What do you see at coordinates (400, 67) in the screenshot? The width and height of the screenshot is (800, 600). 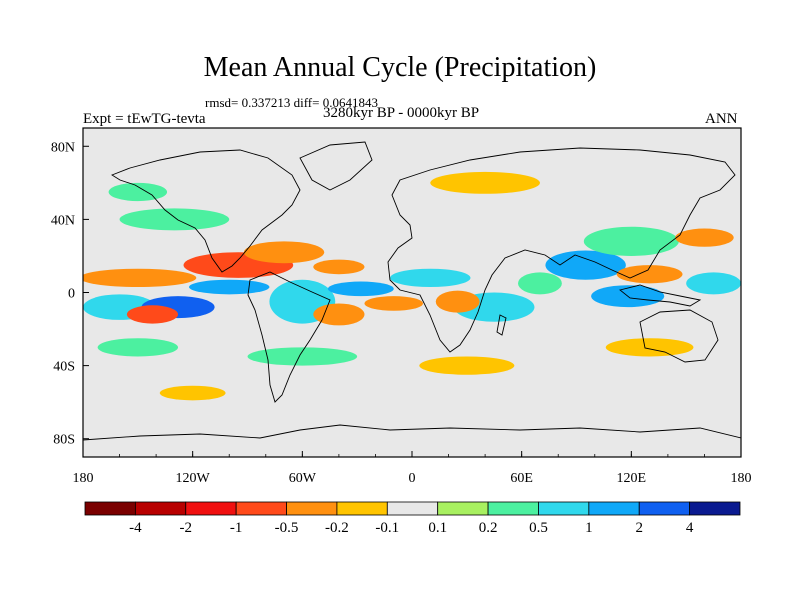 I see `chart-title: Mean Annual Cycle (Precipitation)` at bounding box center [400, 67].